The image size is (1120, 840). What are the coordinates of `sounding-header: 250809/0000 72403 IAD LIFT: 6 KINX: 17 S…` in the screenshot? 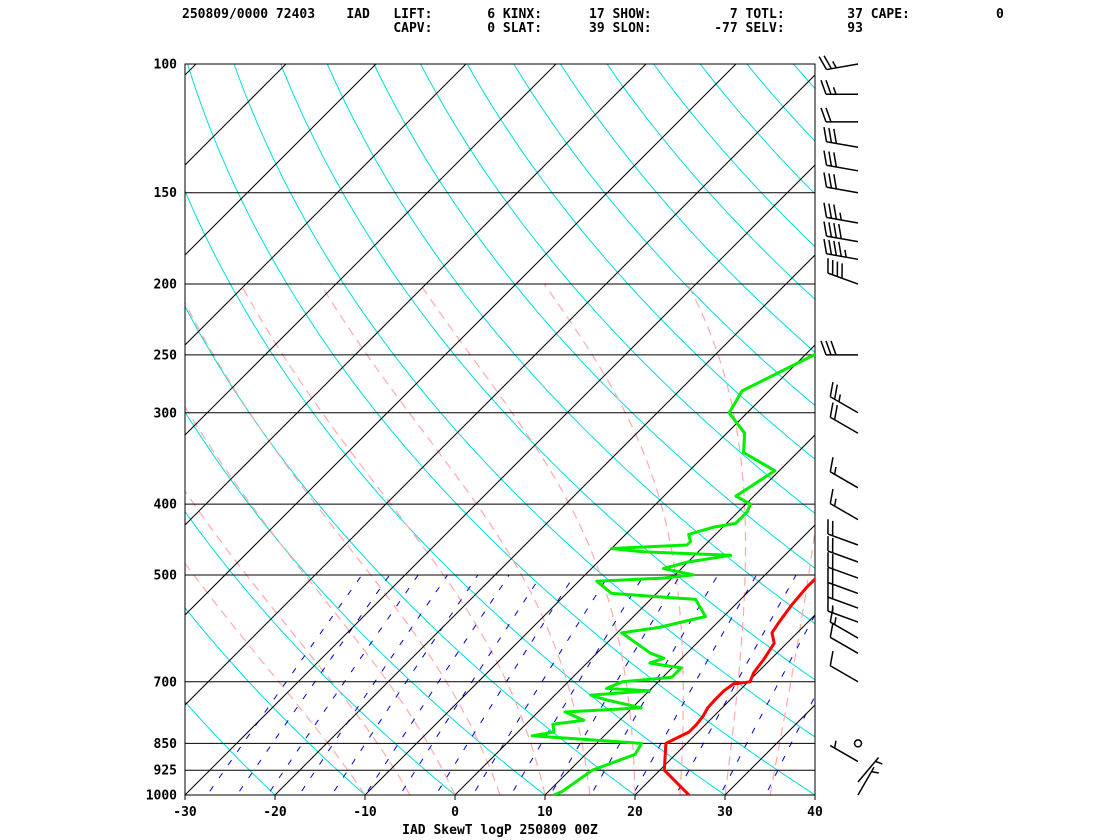 It's located at (593, 21).